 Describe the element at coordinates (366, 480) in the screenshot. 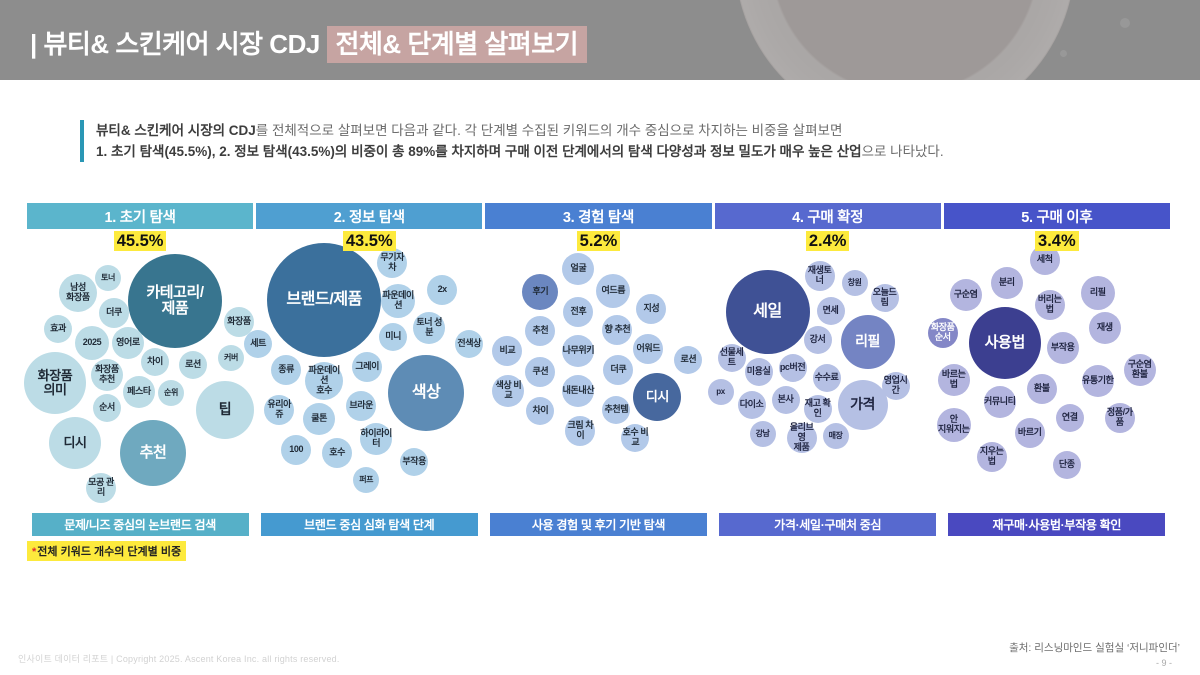

I see `keyword-bubble: 퍼프` at that location.